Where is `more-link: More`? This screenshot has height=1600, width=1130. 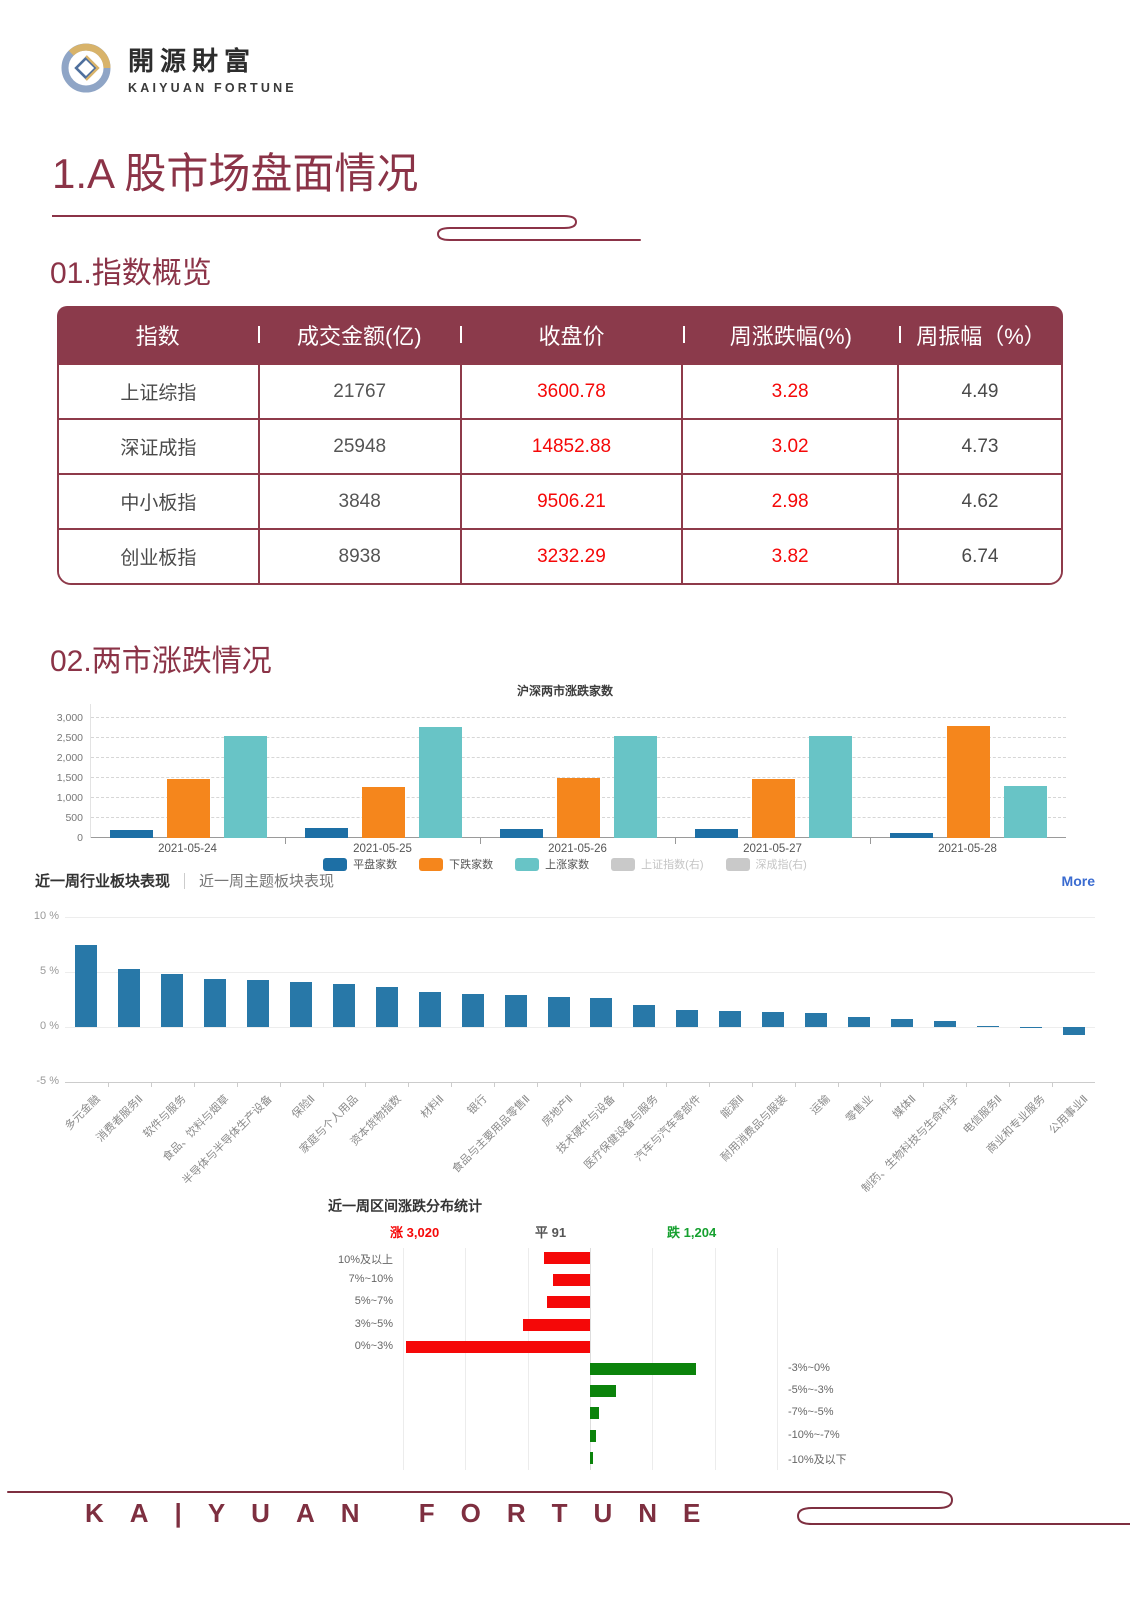 more-link: More is located at coordinates (1078, 880).